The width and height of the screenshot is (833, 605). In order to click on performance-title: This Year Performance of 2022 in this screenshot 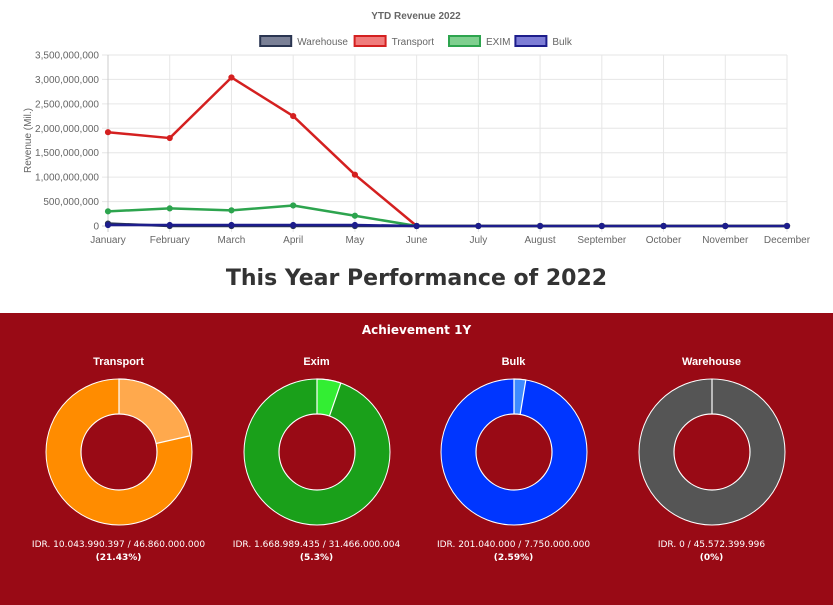, I will do `click(416, 278)`.